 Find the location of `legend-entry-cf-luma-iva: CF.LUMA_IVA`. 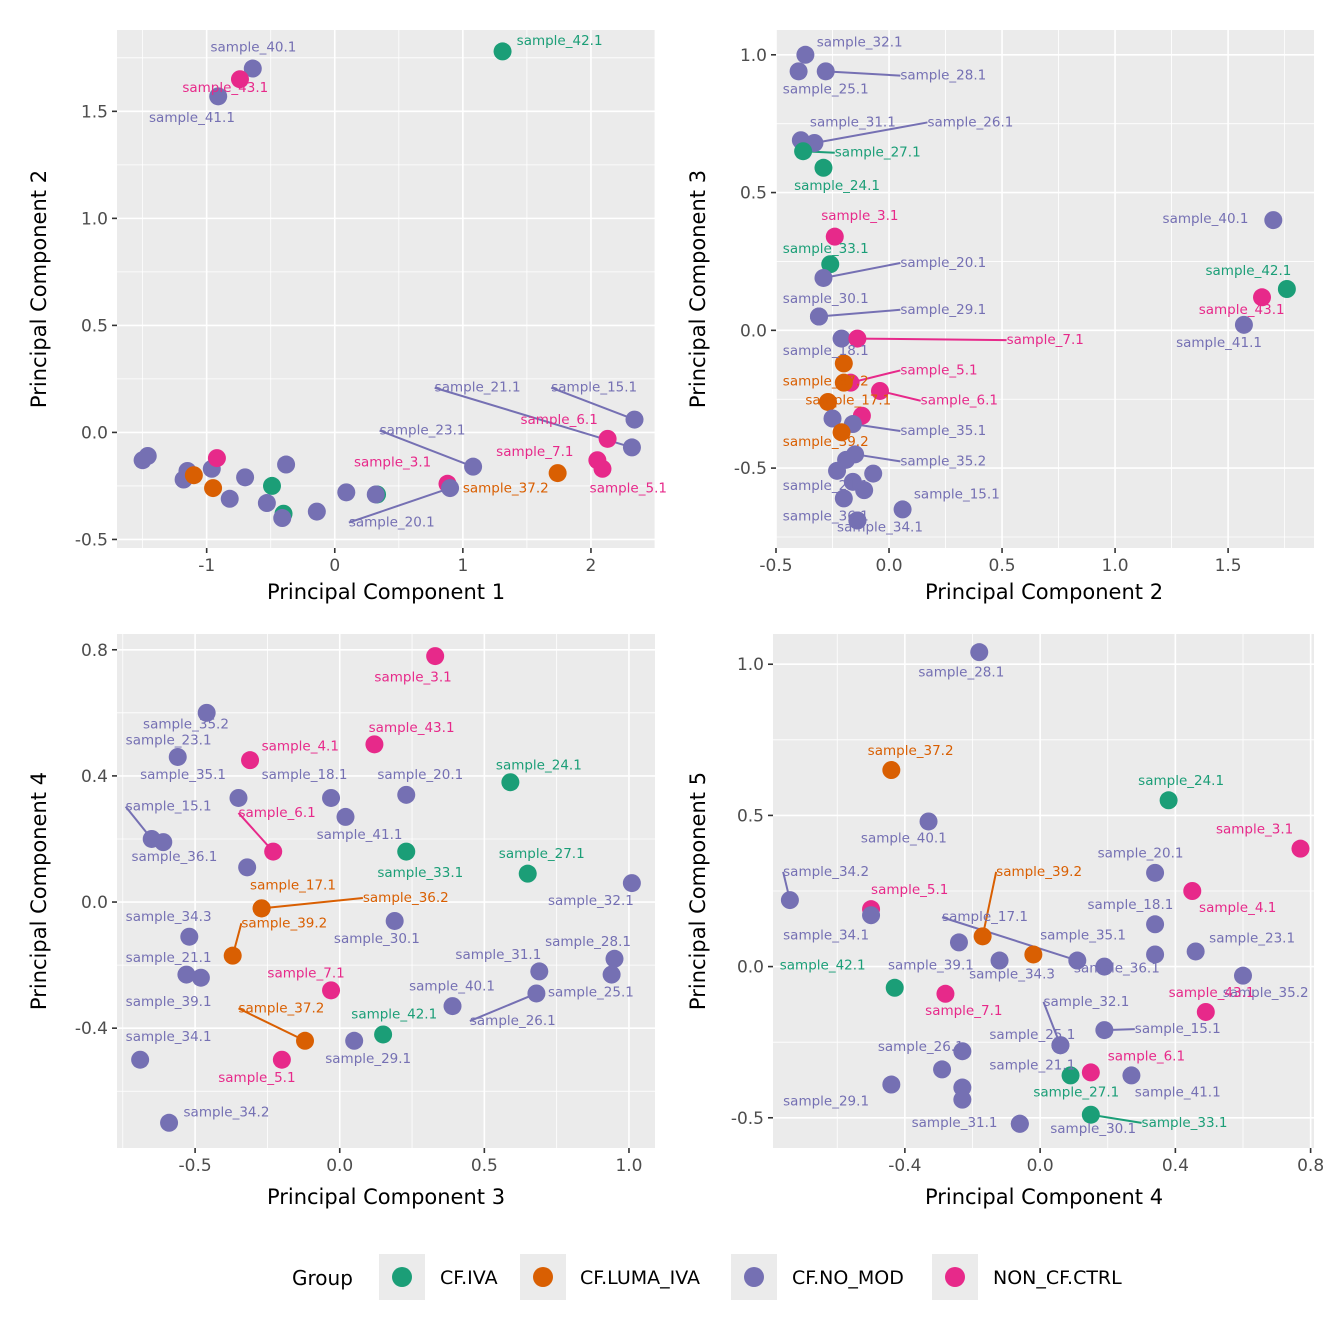

legend-entry-cf-luma-iva: CF.LUMA_IVA is located at coordinates (610, 1277).